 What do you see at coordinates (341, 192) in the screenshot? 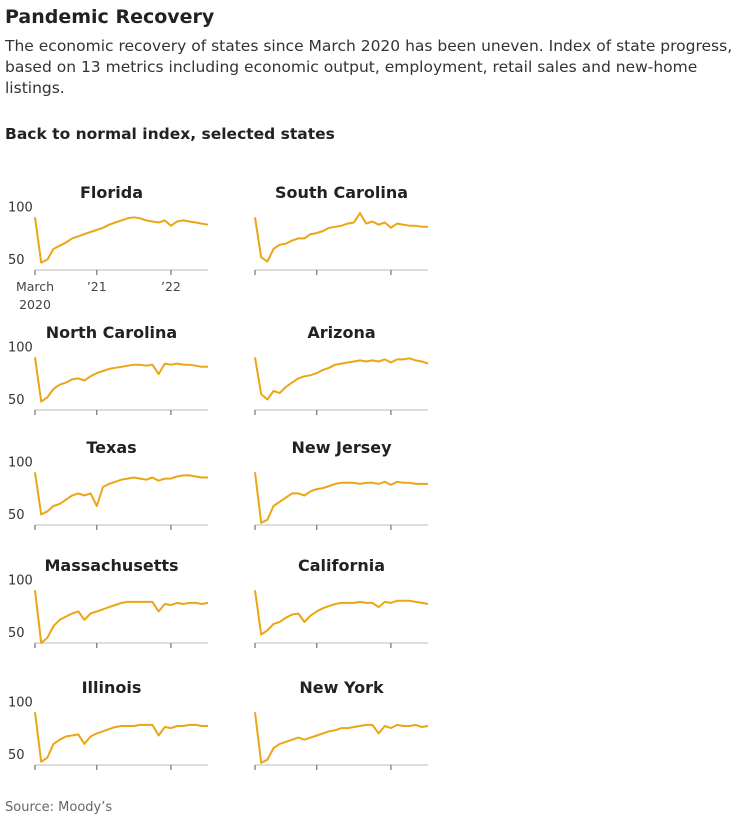
I see `panel-title: South Carolina` at bounding box center [341, 192].